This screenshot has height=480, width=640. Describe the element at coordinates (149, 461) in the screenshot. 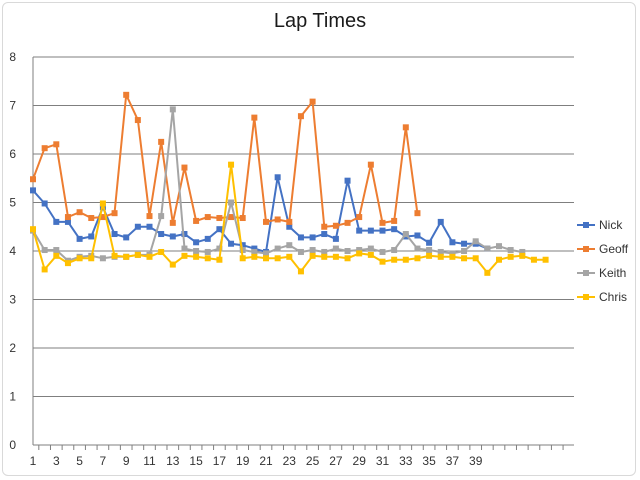

I see `x-tick-label: 11` at that location.